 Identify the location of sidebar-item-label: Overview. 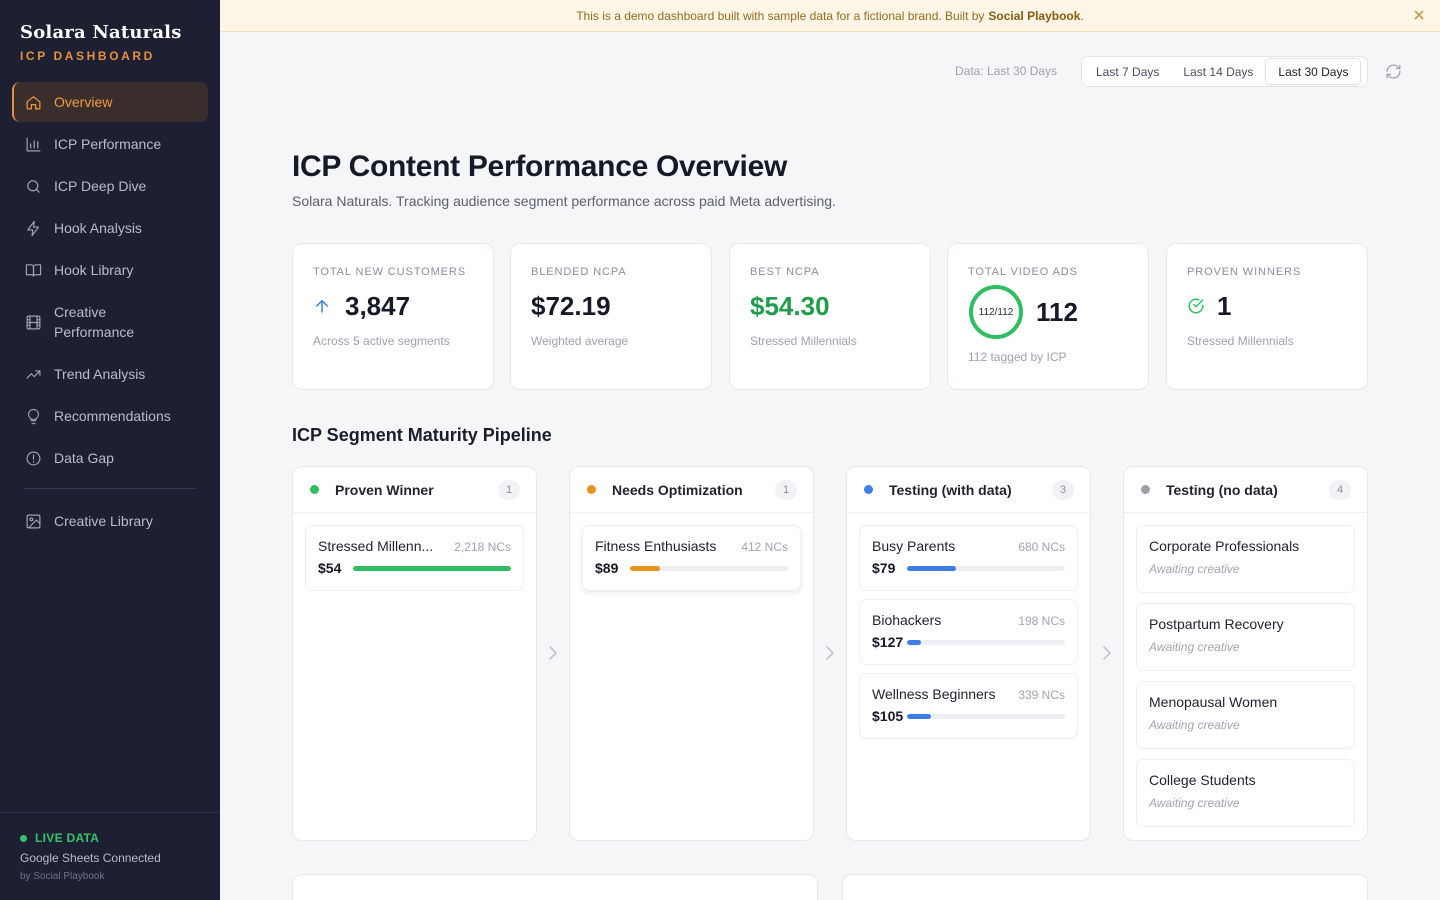
(83, 102).